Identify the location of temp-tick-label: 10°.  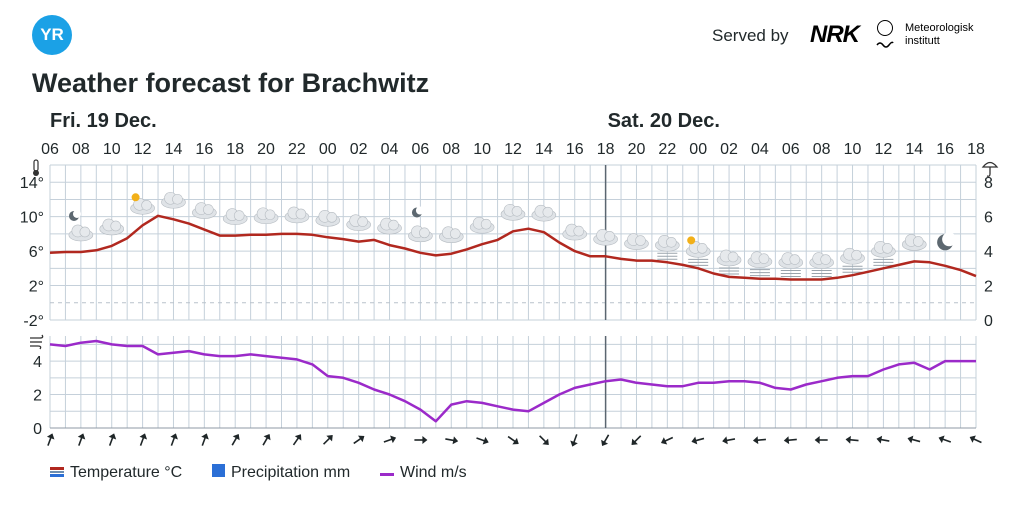
(32, 218).